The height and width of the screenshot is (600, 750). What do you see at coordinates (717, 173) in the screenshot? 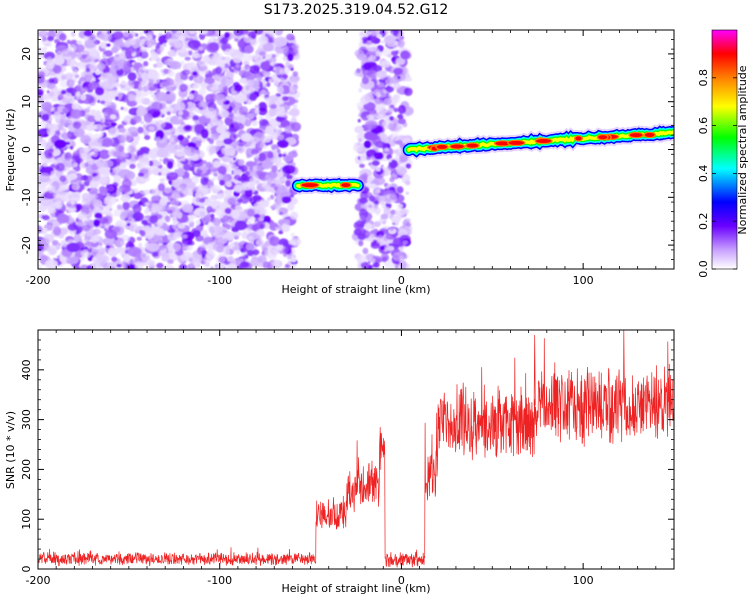
I see `colorbar-ticks: 0.0 0.2 0.4 0.6 0.8` at bounding box center [717, 173].